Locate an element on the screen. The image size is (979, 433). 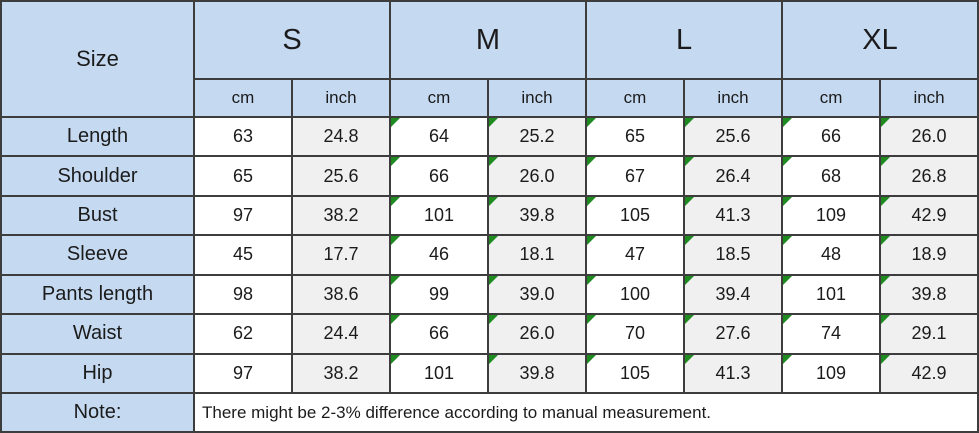
measurement-value-cell: 18.9 is located at coordinates (929, 255).